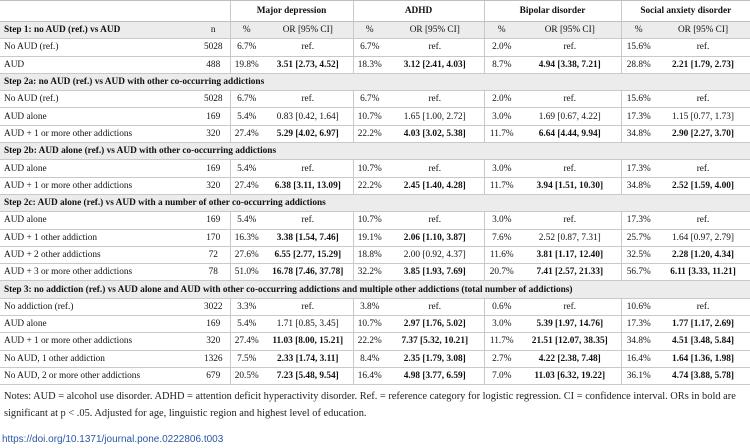  Describe the element at coordinates (570, 238) in the screenshot. I see `table-cell: 2.52 [0.87, 7.31]` at that location.